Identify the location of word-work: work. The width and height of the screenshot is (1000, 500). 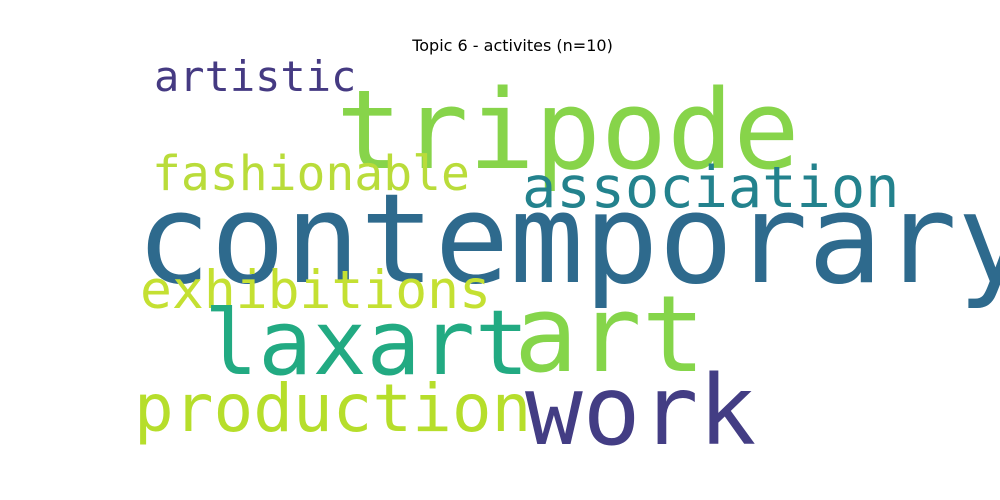
(641, 411).